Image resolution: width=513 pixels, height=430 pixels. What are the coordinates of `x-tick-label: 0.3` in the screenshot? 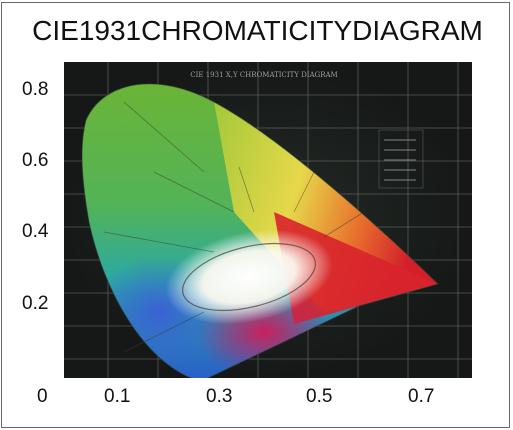 It's located at (219, 396).